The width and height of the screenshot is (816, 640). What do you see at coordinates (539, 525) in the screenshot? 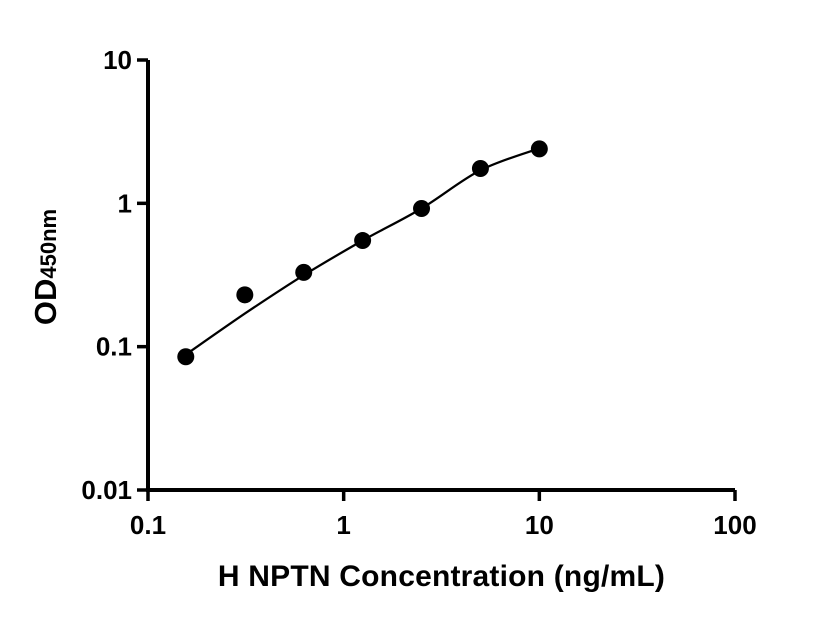
I see `x-tick-label: 10` at bounding box center [539, 525].